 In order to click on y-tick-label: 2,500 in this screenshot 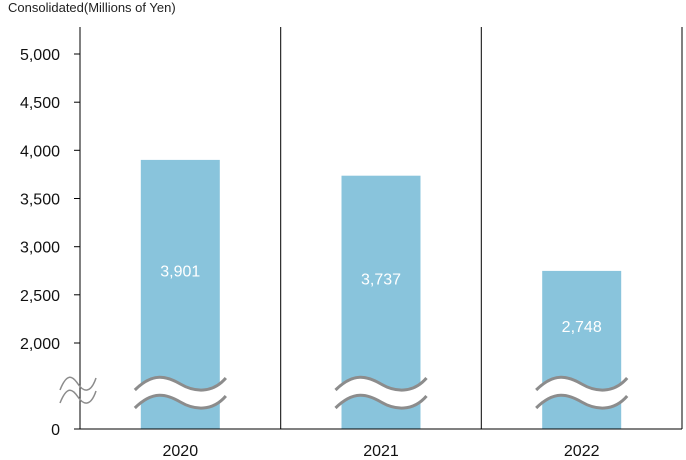, I will do `click(40, 296)`.